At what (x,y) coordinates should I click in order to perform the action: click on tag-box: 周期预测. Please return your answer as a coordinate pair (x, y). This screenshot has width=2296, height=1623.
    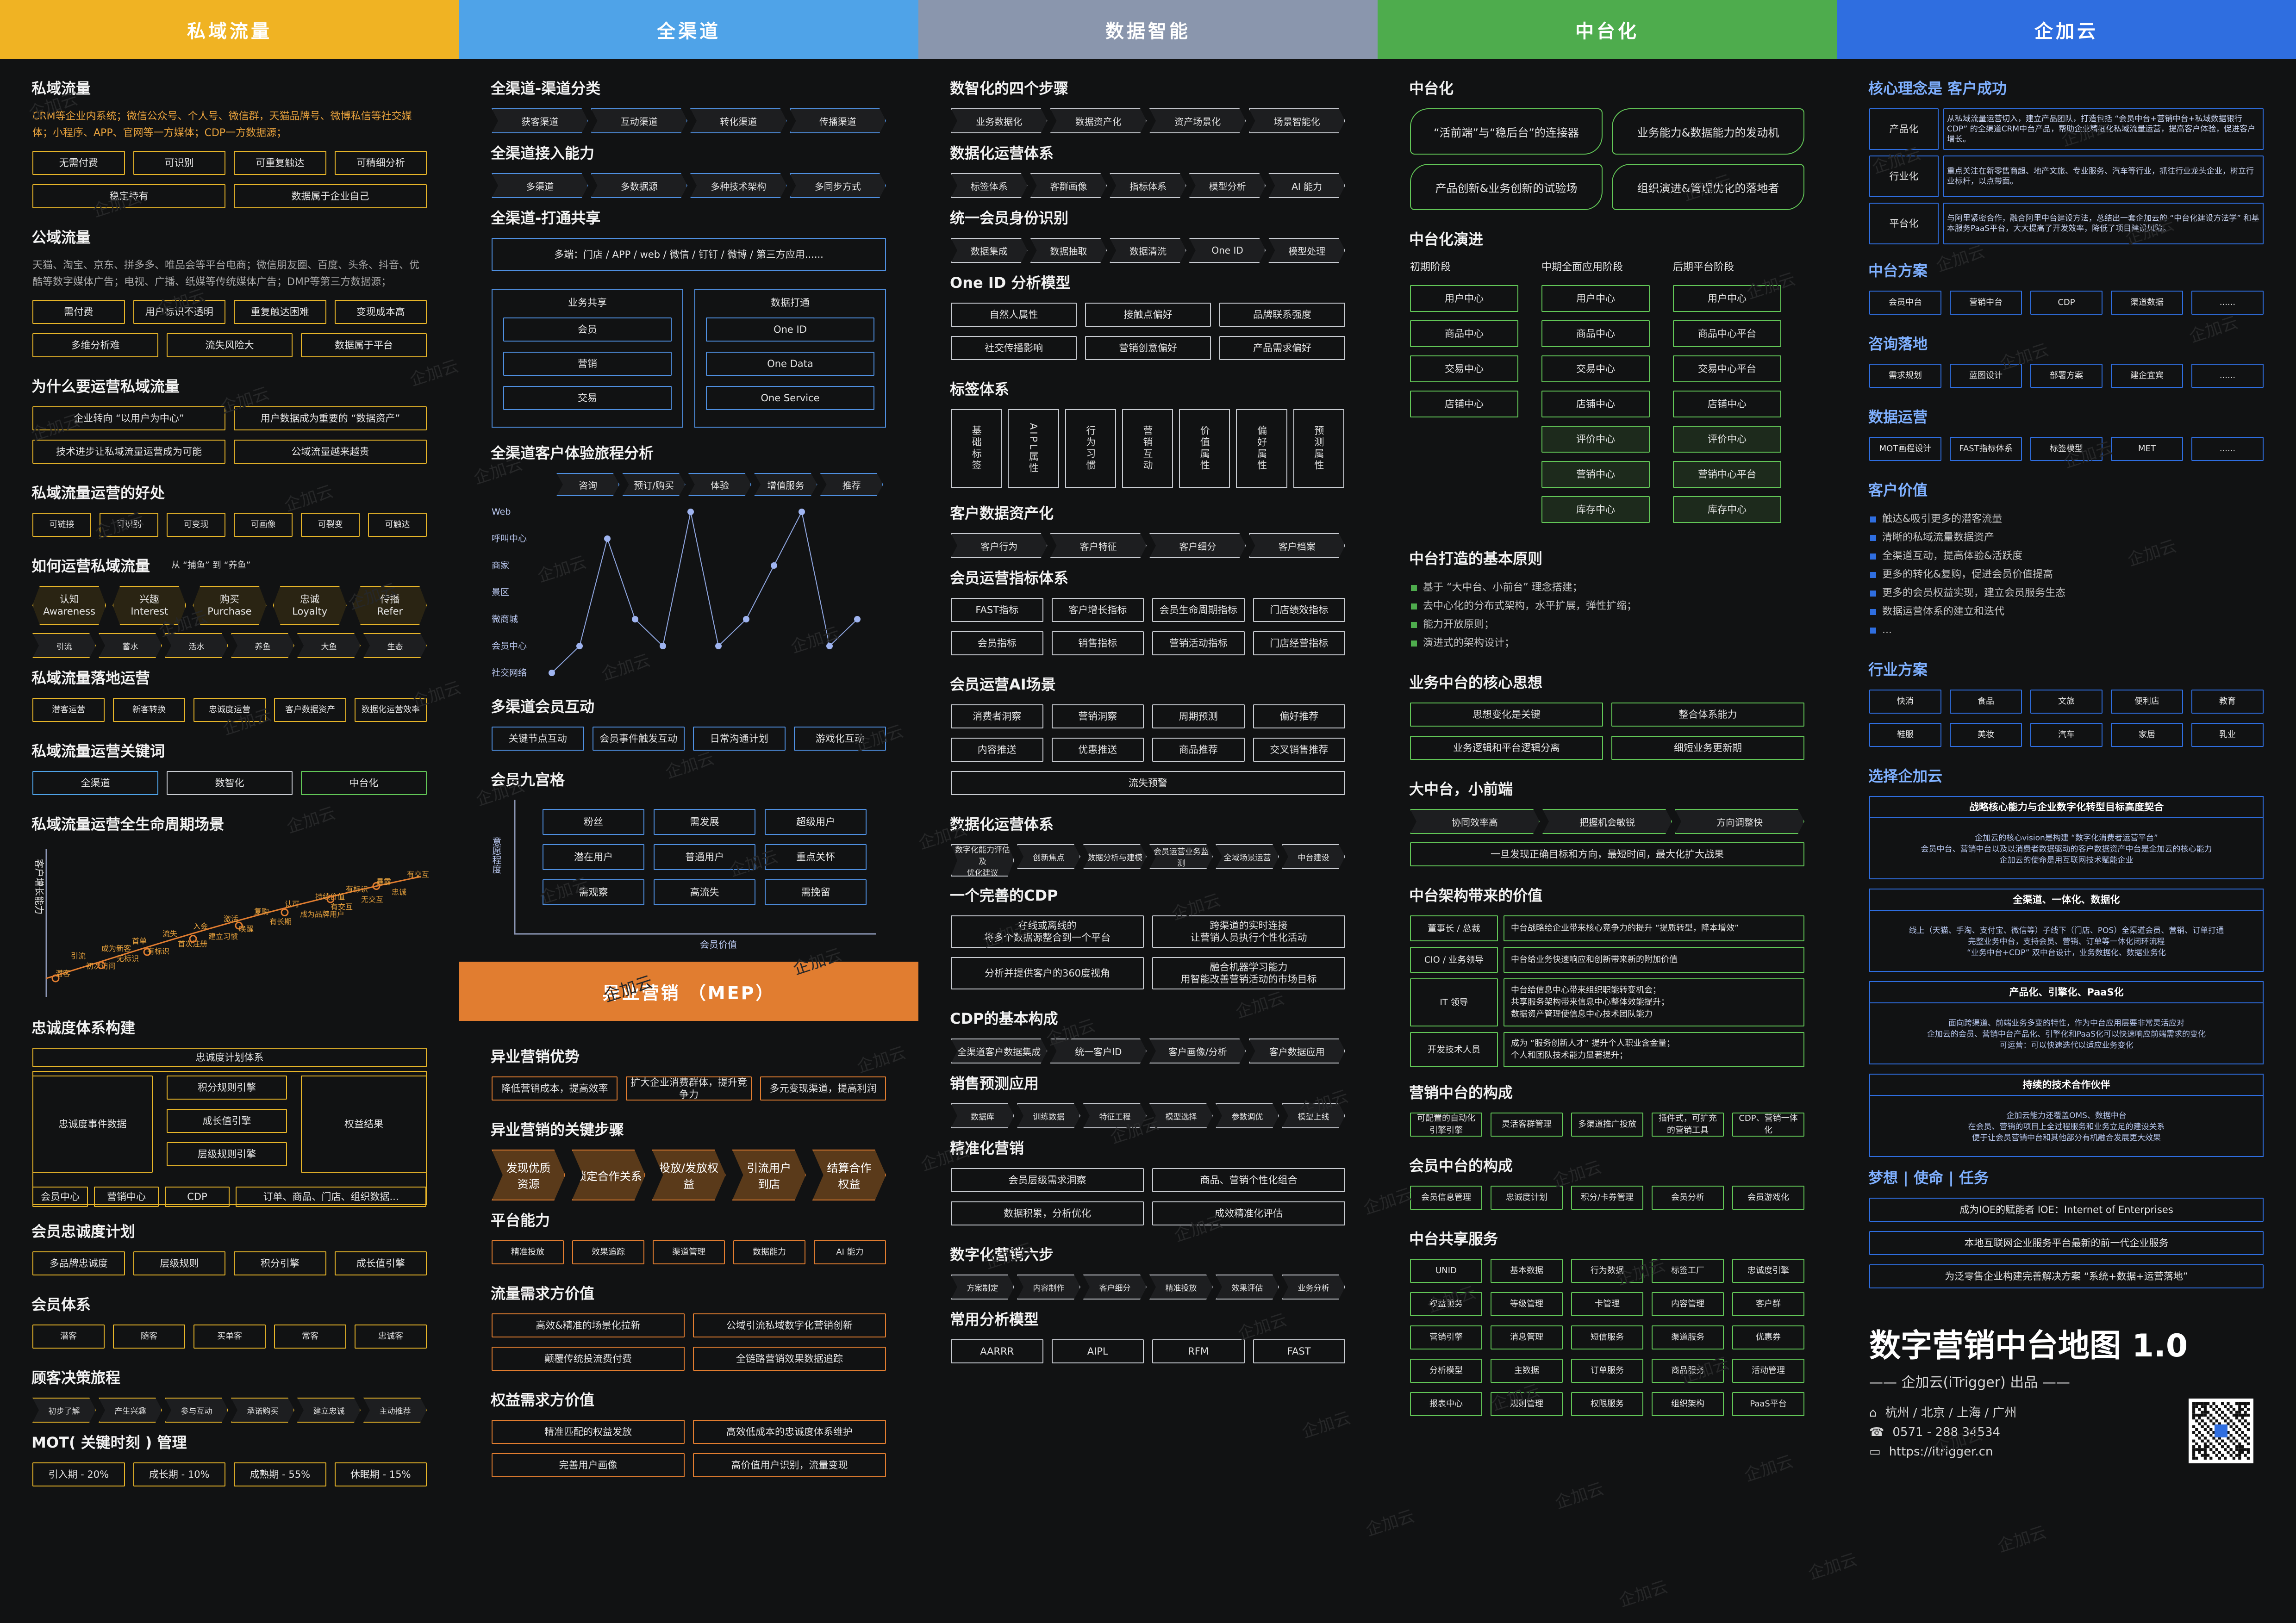
    Looking at the image, I should click on (1198, 716).